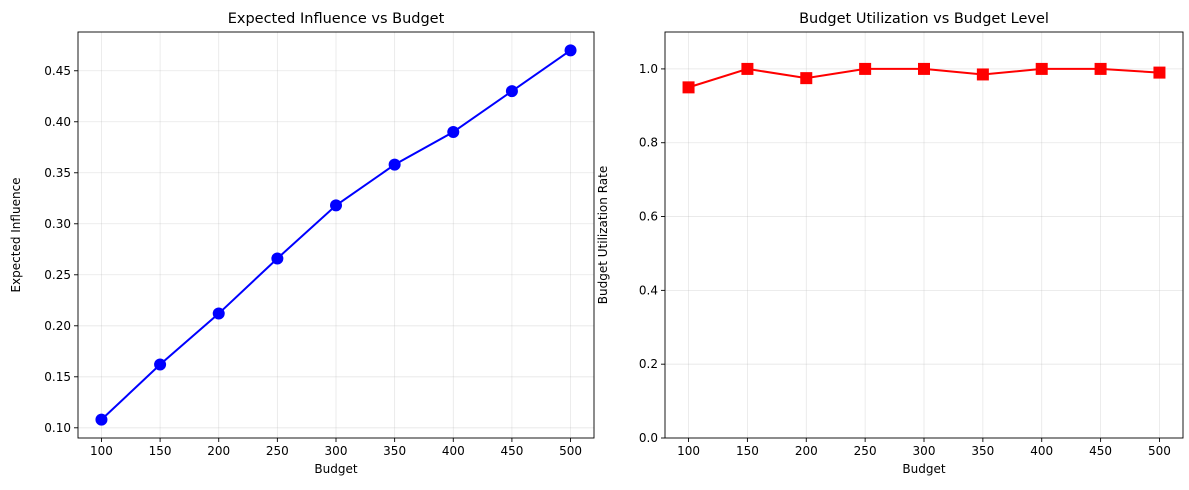 This screenshot has width=1189, height=490. Describe the element at coordinates (648, 364) in the screenshot. I see `y-tick-label: 0.2` at that location.